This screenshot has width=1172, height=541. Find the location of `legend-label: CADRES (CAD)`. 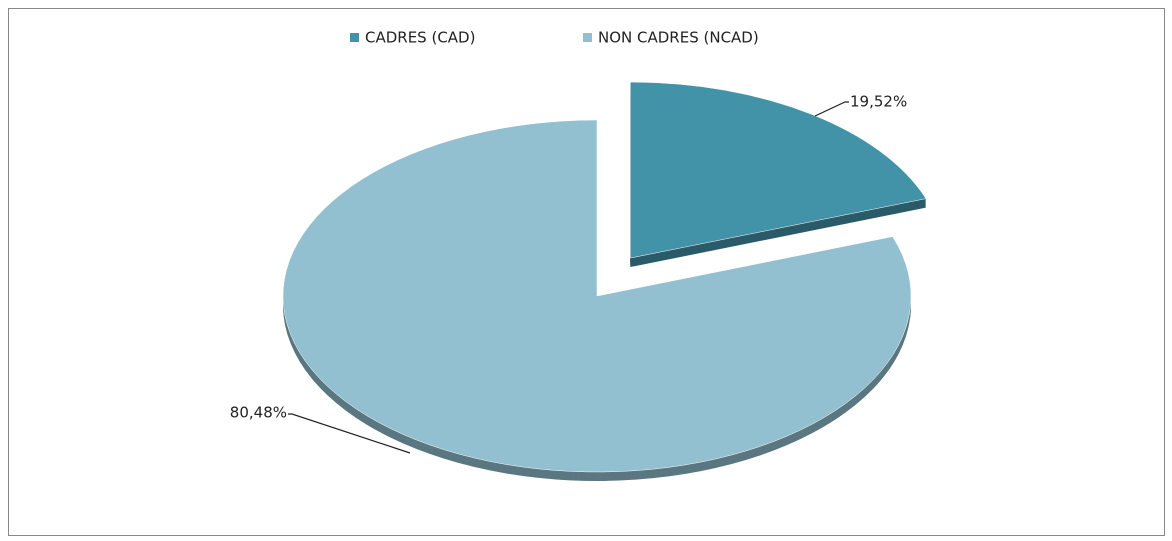

legend-label: CADRES (CAD) is located at coordinates (420, 38).